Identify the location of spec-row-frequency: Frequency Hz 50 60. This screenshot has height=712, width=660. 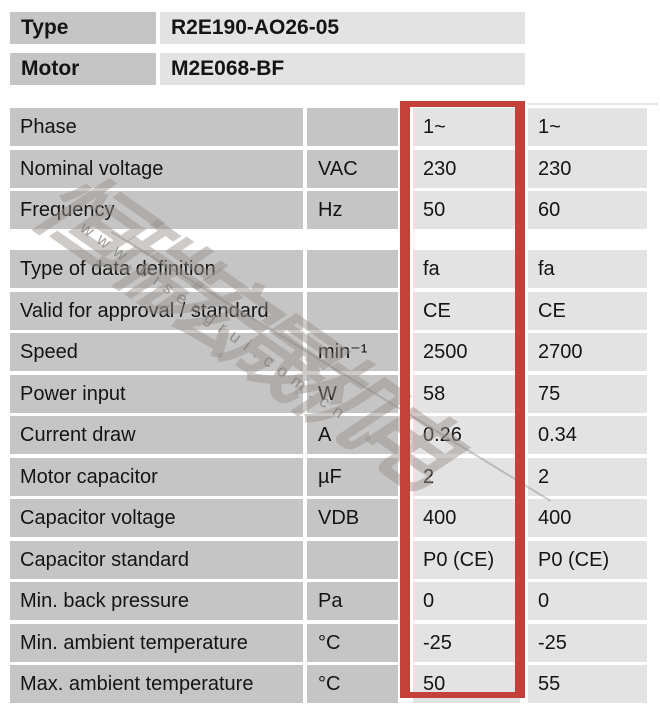
(328, 210).